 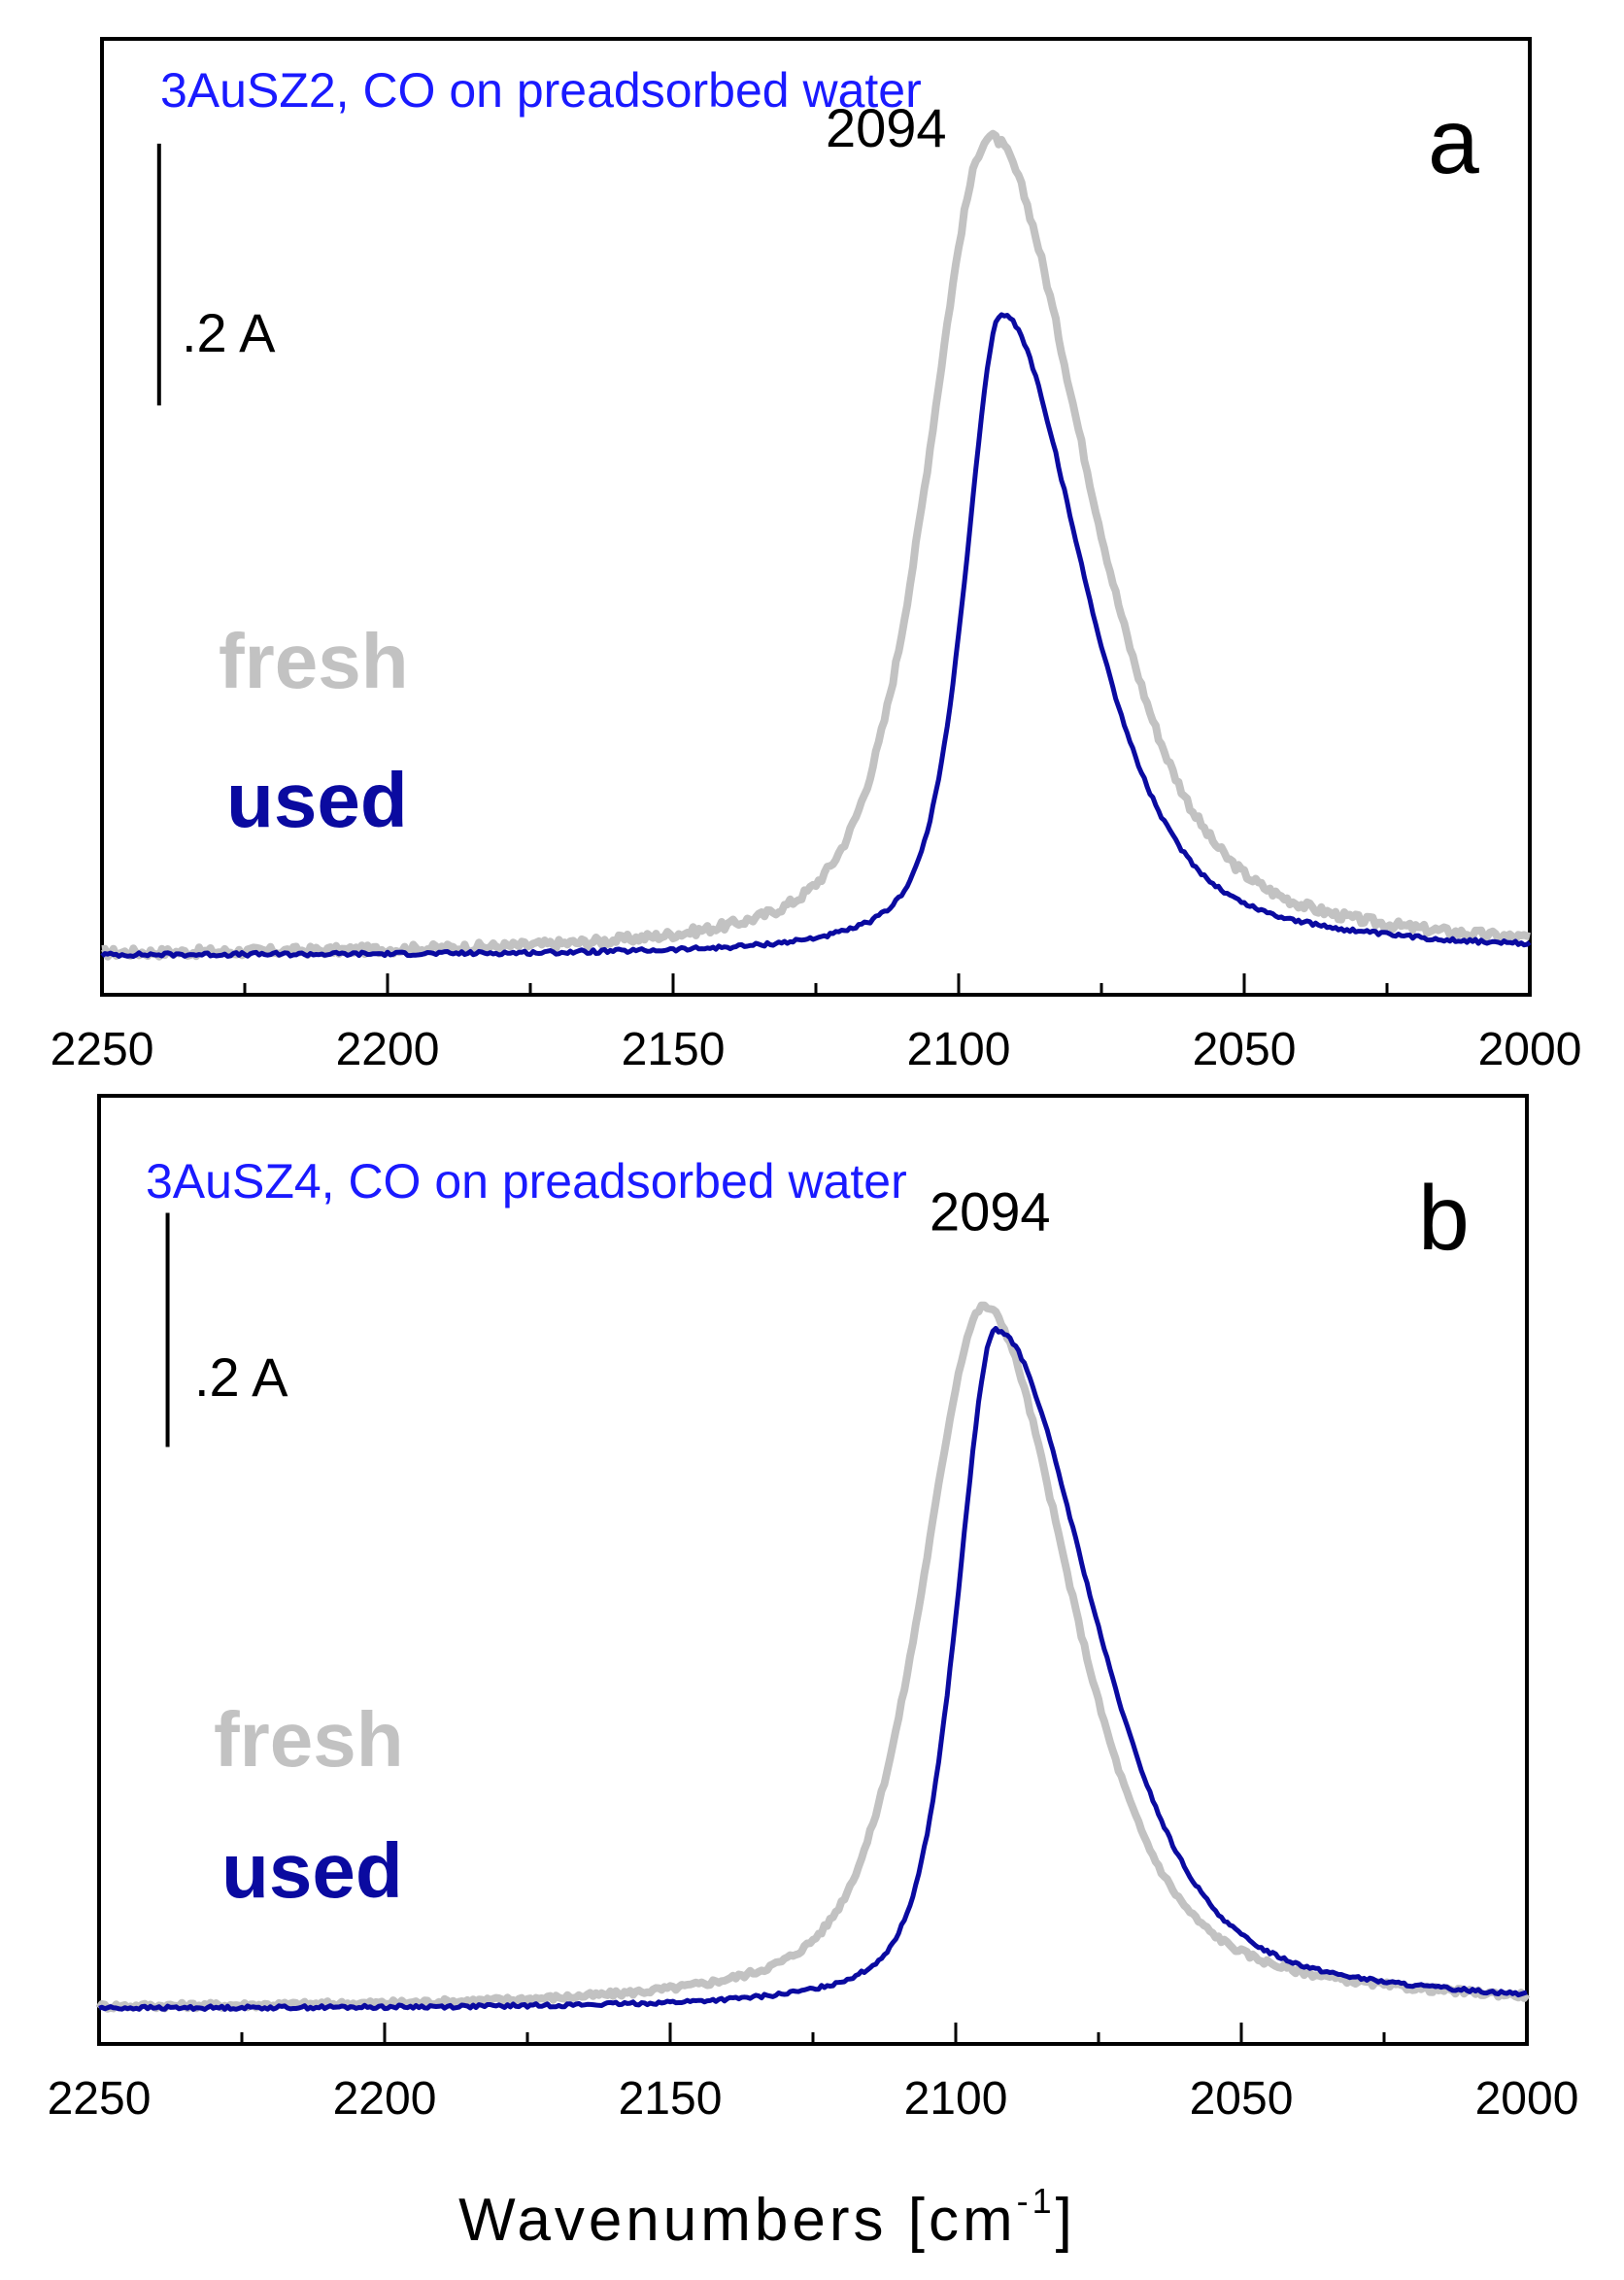 I want to click on panel-letter: a, so click(x=1453, y=141).